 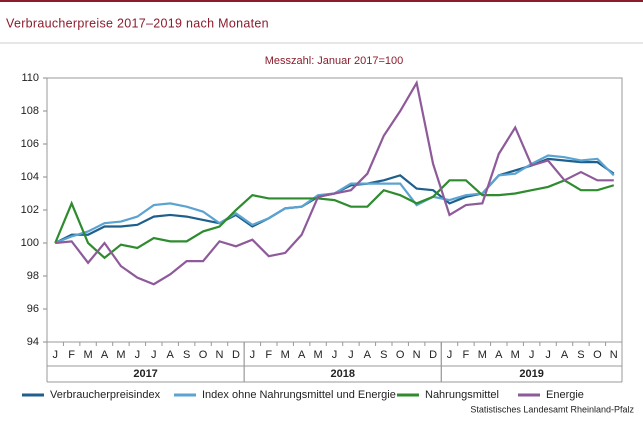 I want to click on source: Statistisches Landesamt Rheinland-Pfalz, so click(x=552, y=409).